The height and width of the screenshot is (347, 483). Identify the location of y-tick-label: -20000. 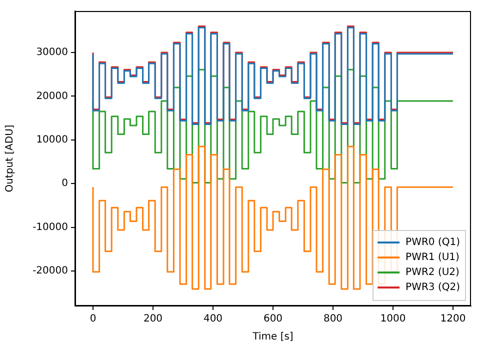
(50, 271).